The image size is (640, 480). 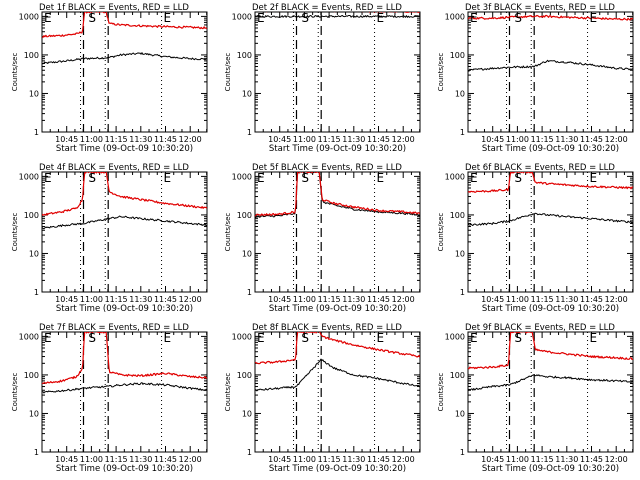 What do you see at coordinates (114, 328) in the screenshot?
I see `panel-title: Det 7f BLACK = Events, RED = LLD` at bounding box center [114, 328].